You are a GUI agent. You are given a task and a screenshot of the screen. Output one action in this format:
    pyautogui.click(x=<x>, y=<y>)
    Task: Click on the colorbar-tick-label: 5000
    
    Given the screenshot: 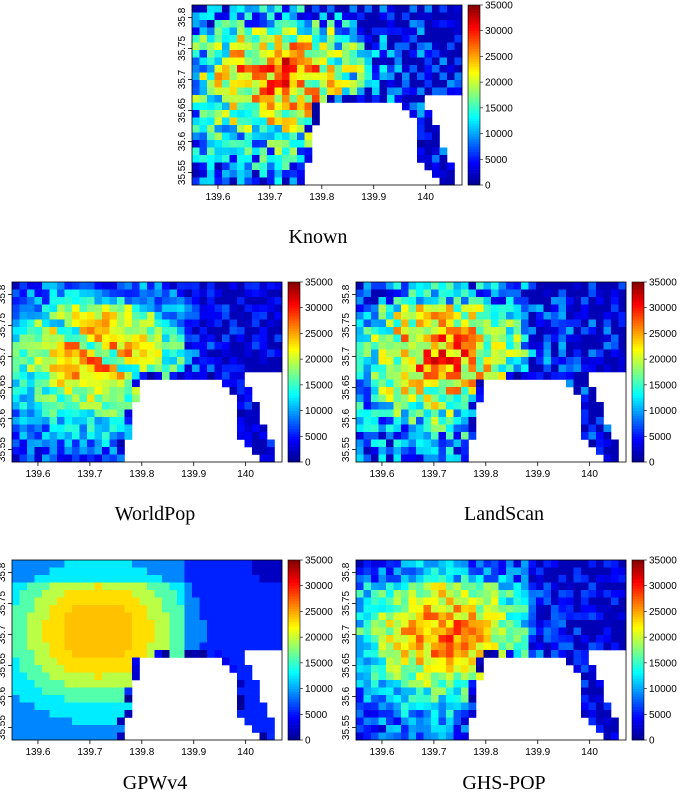 What is the action you would take?
    pyautogui.click(x=496, y=160)
    